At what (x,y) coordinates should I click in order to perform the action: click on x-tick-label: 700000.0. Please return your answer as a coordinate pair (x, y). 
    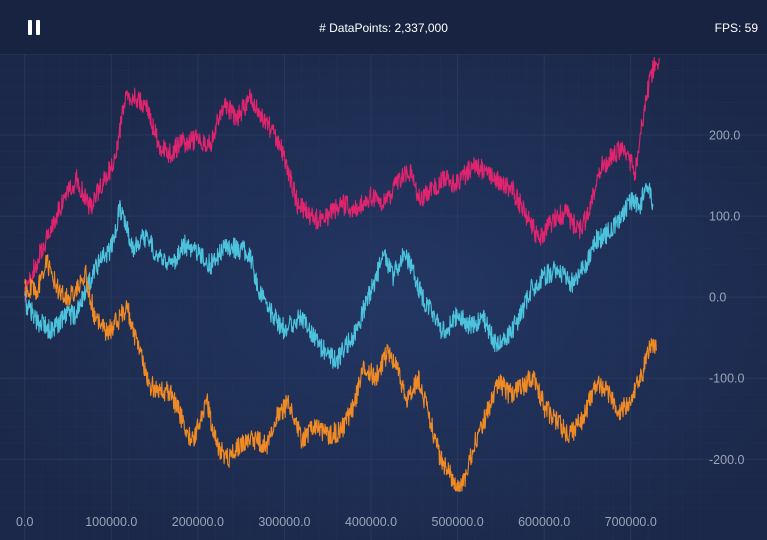
    Looking at the image, I should click on (631, 522).